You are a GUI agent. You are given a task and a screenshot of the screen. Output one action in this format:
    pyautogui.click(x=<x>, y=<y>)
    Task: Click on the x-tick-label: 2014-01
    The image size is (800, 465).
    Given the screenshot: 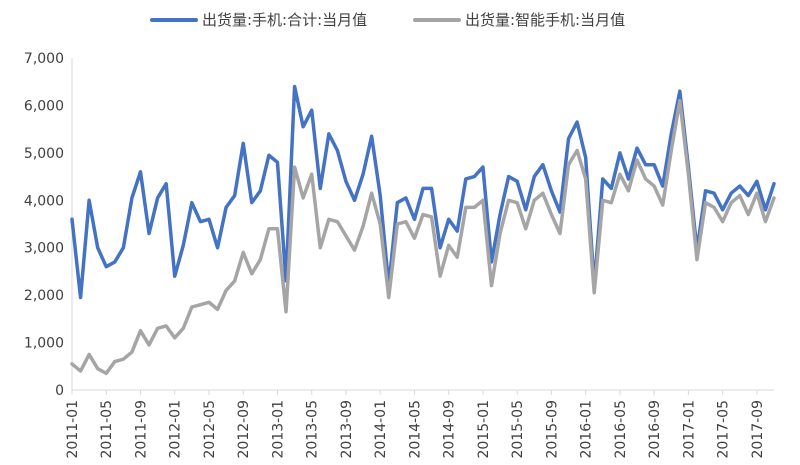 What is the action you would take?
    pyautogui.click(x=381, y=429)
    